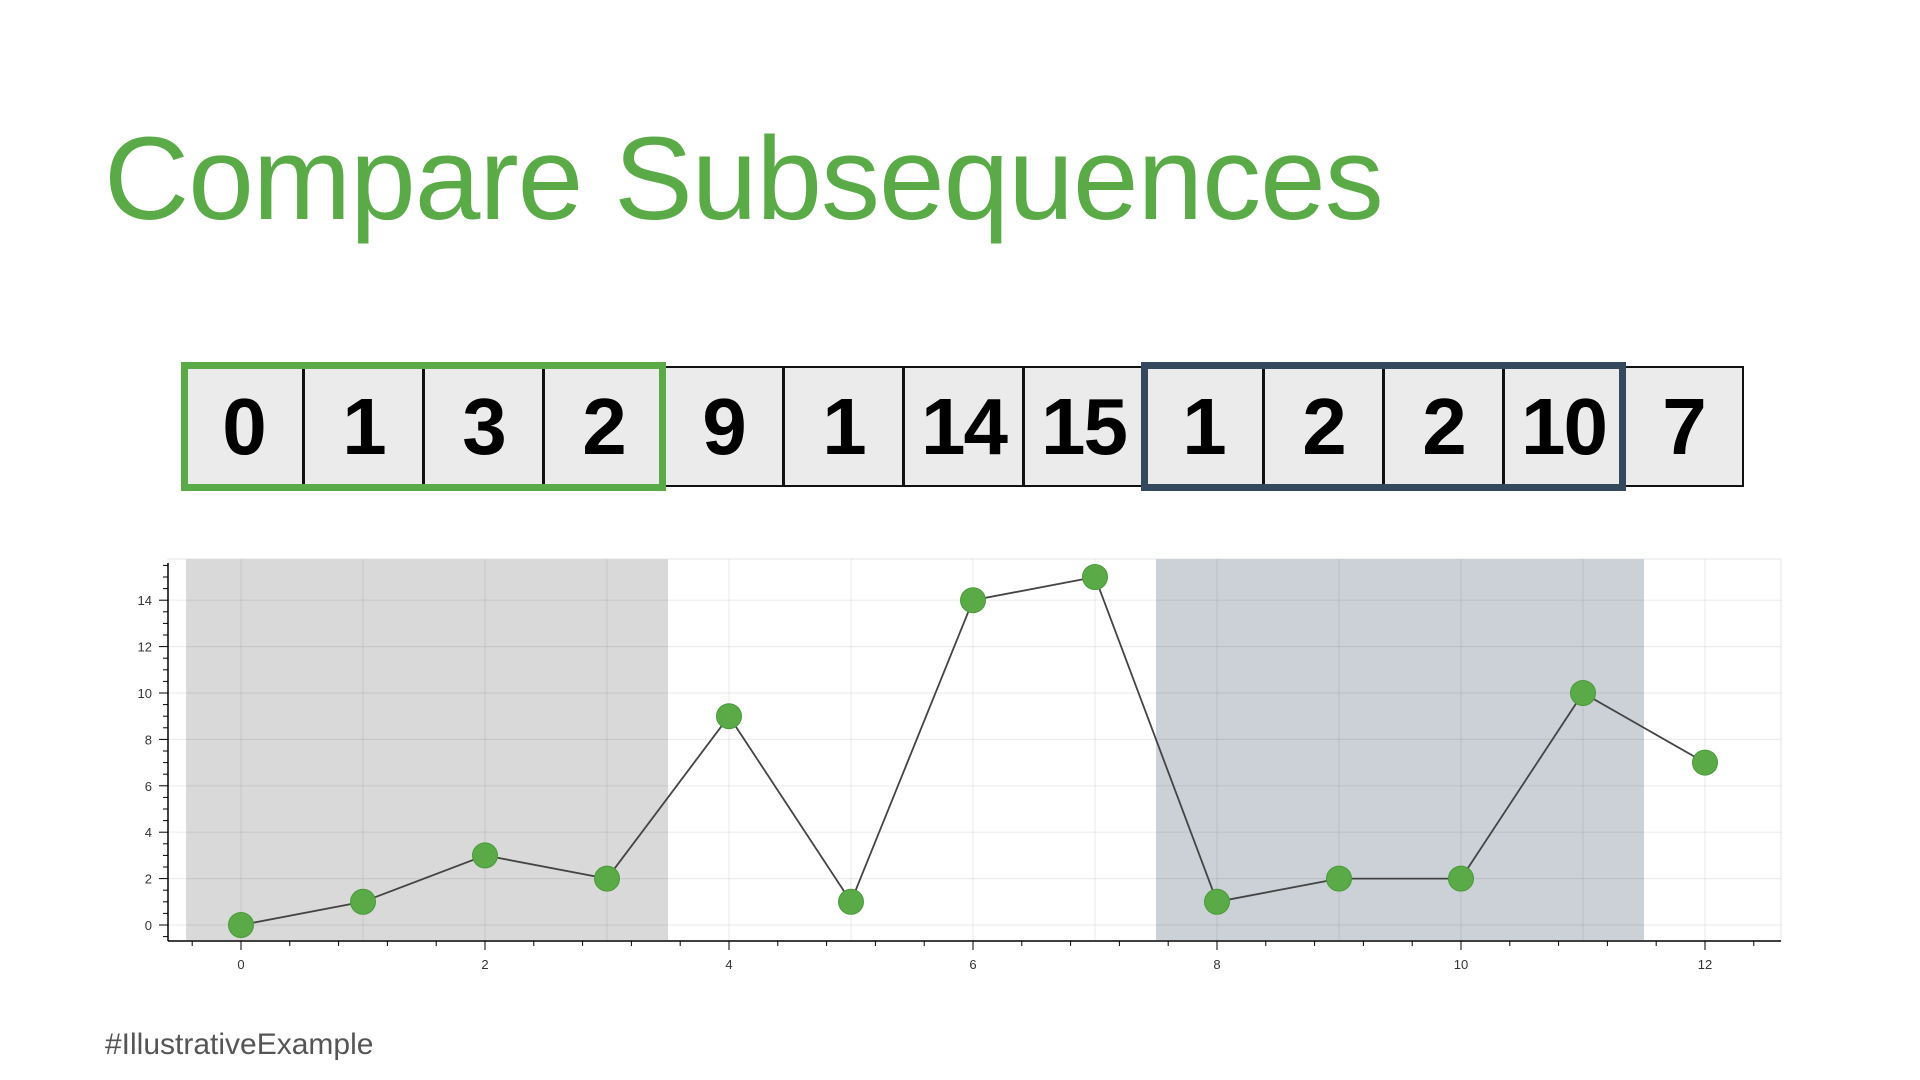  I want to click on sequence-cell: 0, so click(243, 426).